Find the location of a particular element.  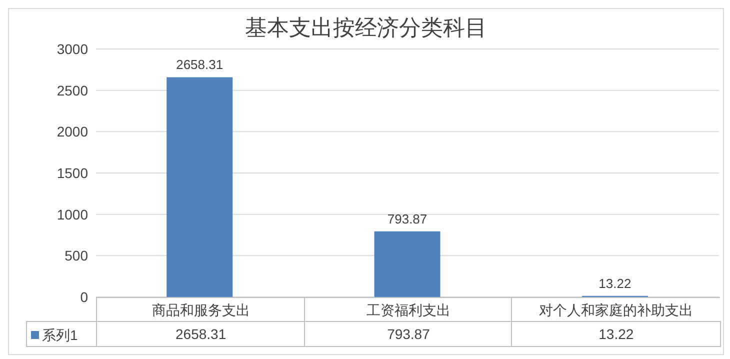

annotation: 793.87 is located at coordinates (407, 218).